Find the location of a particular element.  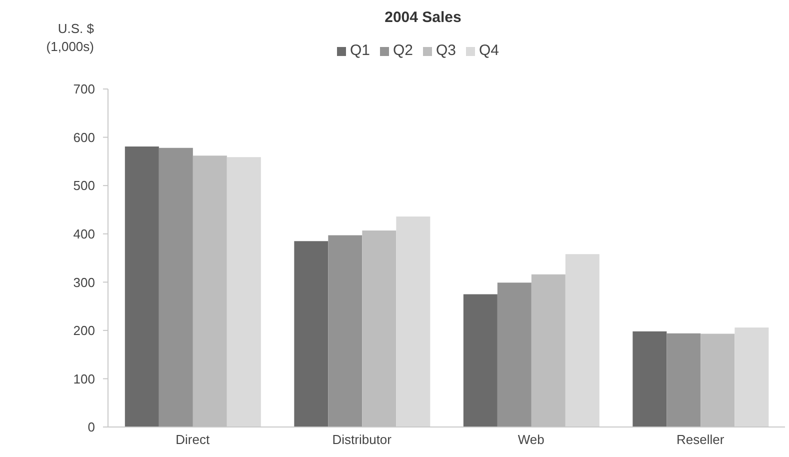

y-tick-label: 100 is located at coordinates (84, 378).